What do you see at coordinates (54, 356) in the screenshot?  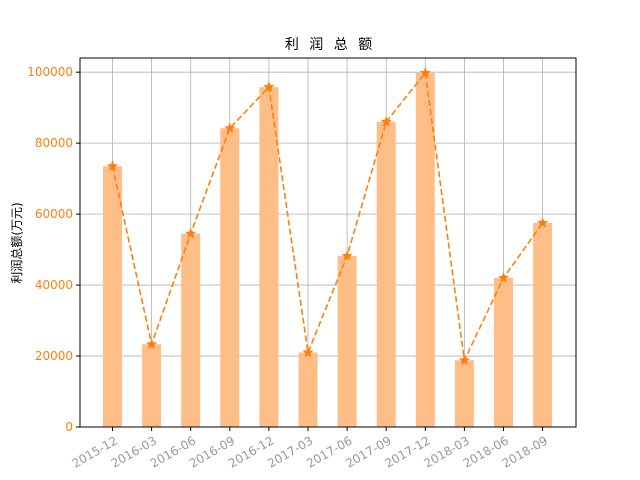 I see `y-tick-label: 20000` at bounding box center [54, 356].